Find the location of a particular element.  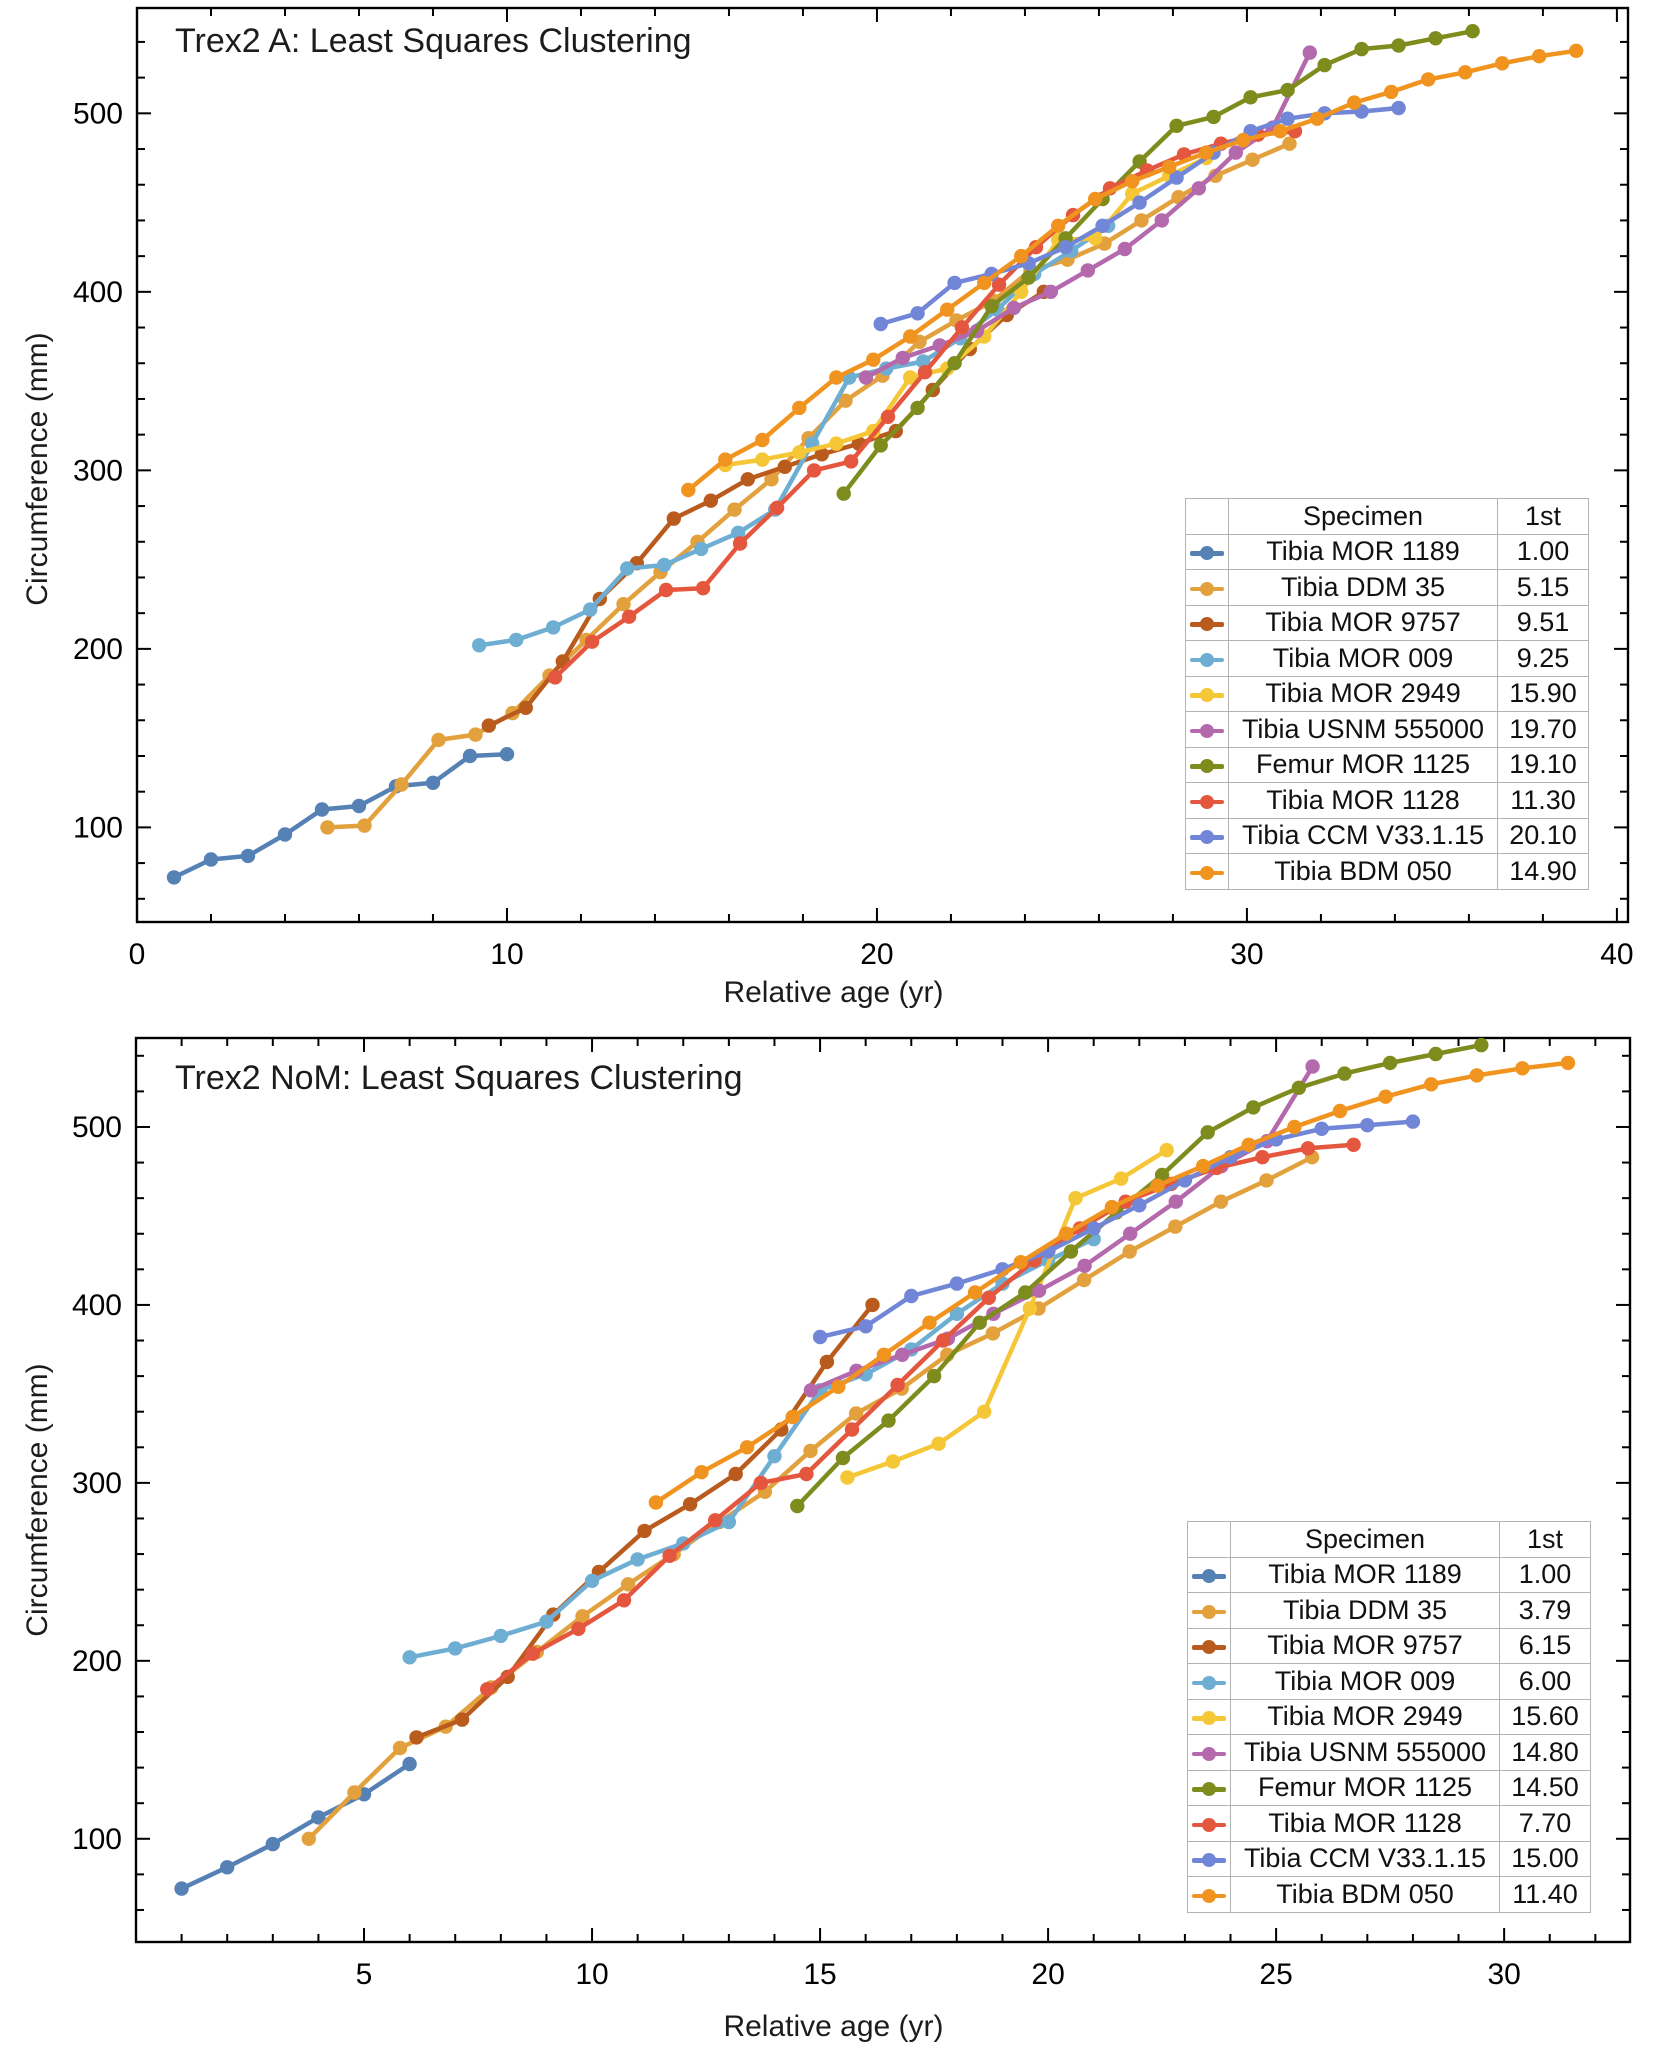

legend-row: Tibia DDM 35 5.15 is located at coordinates (1387, 587).